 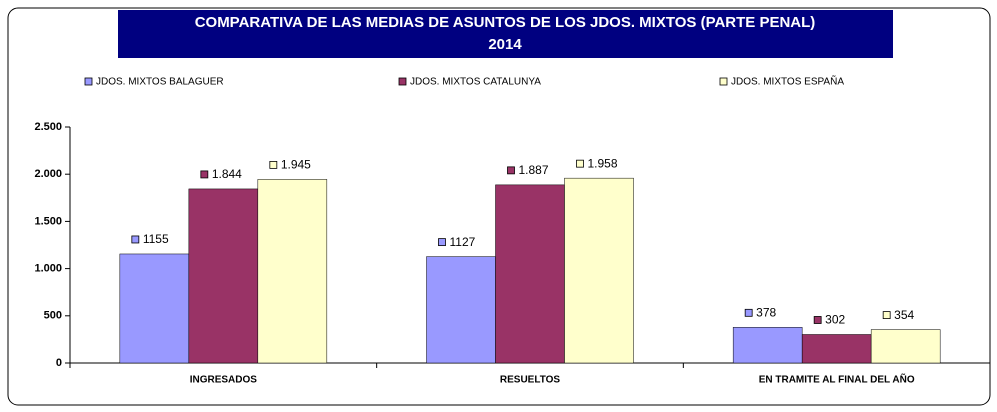 What do you see at coordinates (837, 379) in the screenshot?
I see `x-tick-label: EN TRAMITE AL FINAL DEL AÑO` at bounding box center [837, 379].